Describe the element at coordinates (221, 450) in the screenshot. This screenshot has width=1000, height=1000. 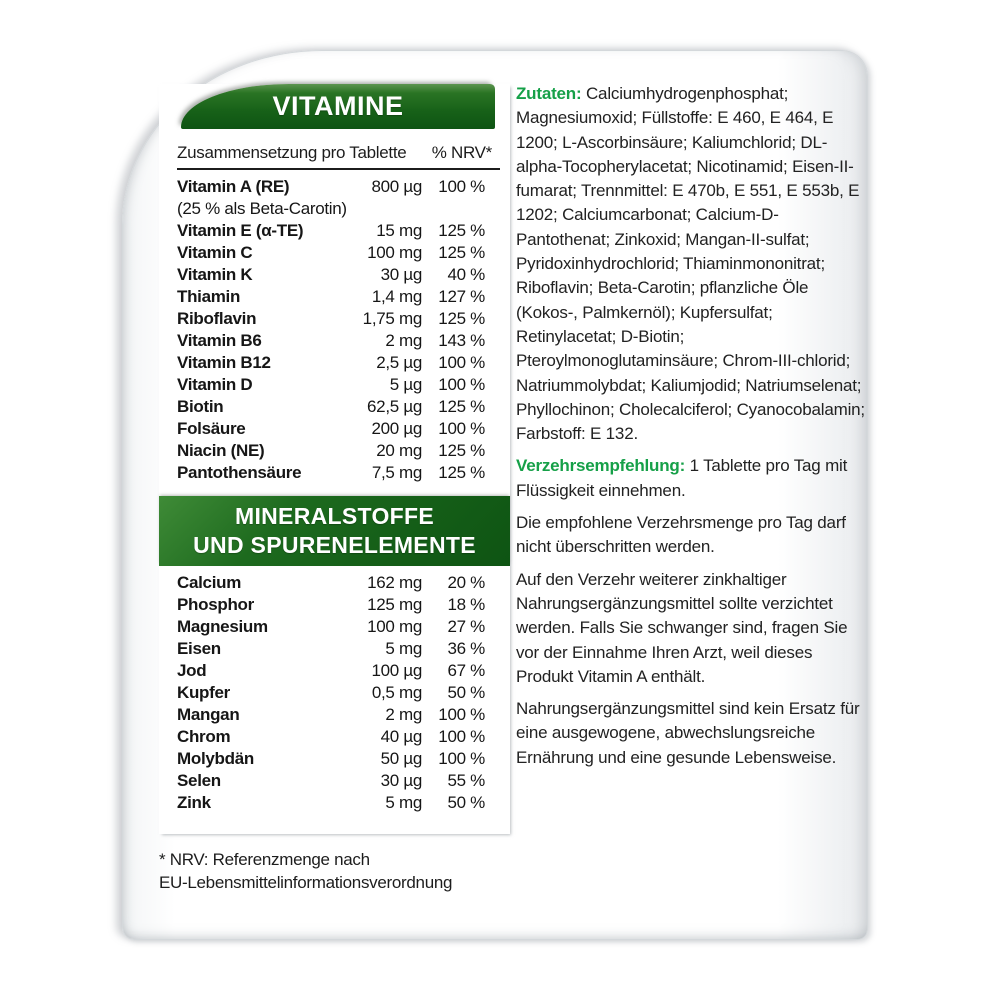
I see `row-name: Niacin (NE)` at that location.